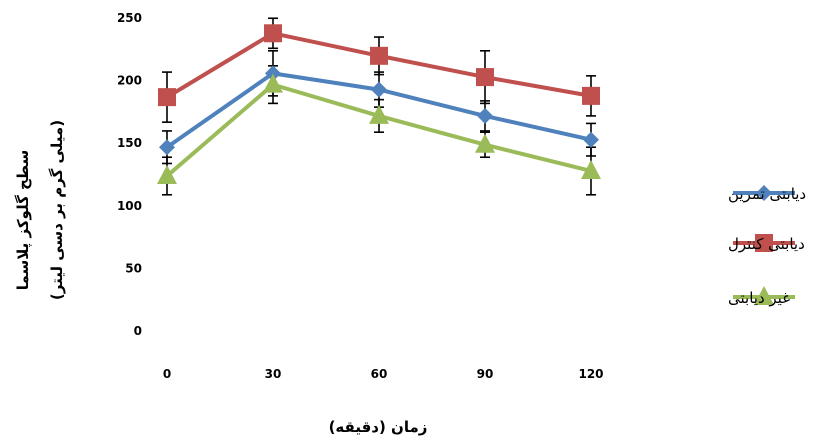 The height and width of the screenshot is (446, 813). What do you see at coordinates (129, 206) in the screenshot?
I see `y-tick-label: 100` at bounding box center [129, 206].